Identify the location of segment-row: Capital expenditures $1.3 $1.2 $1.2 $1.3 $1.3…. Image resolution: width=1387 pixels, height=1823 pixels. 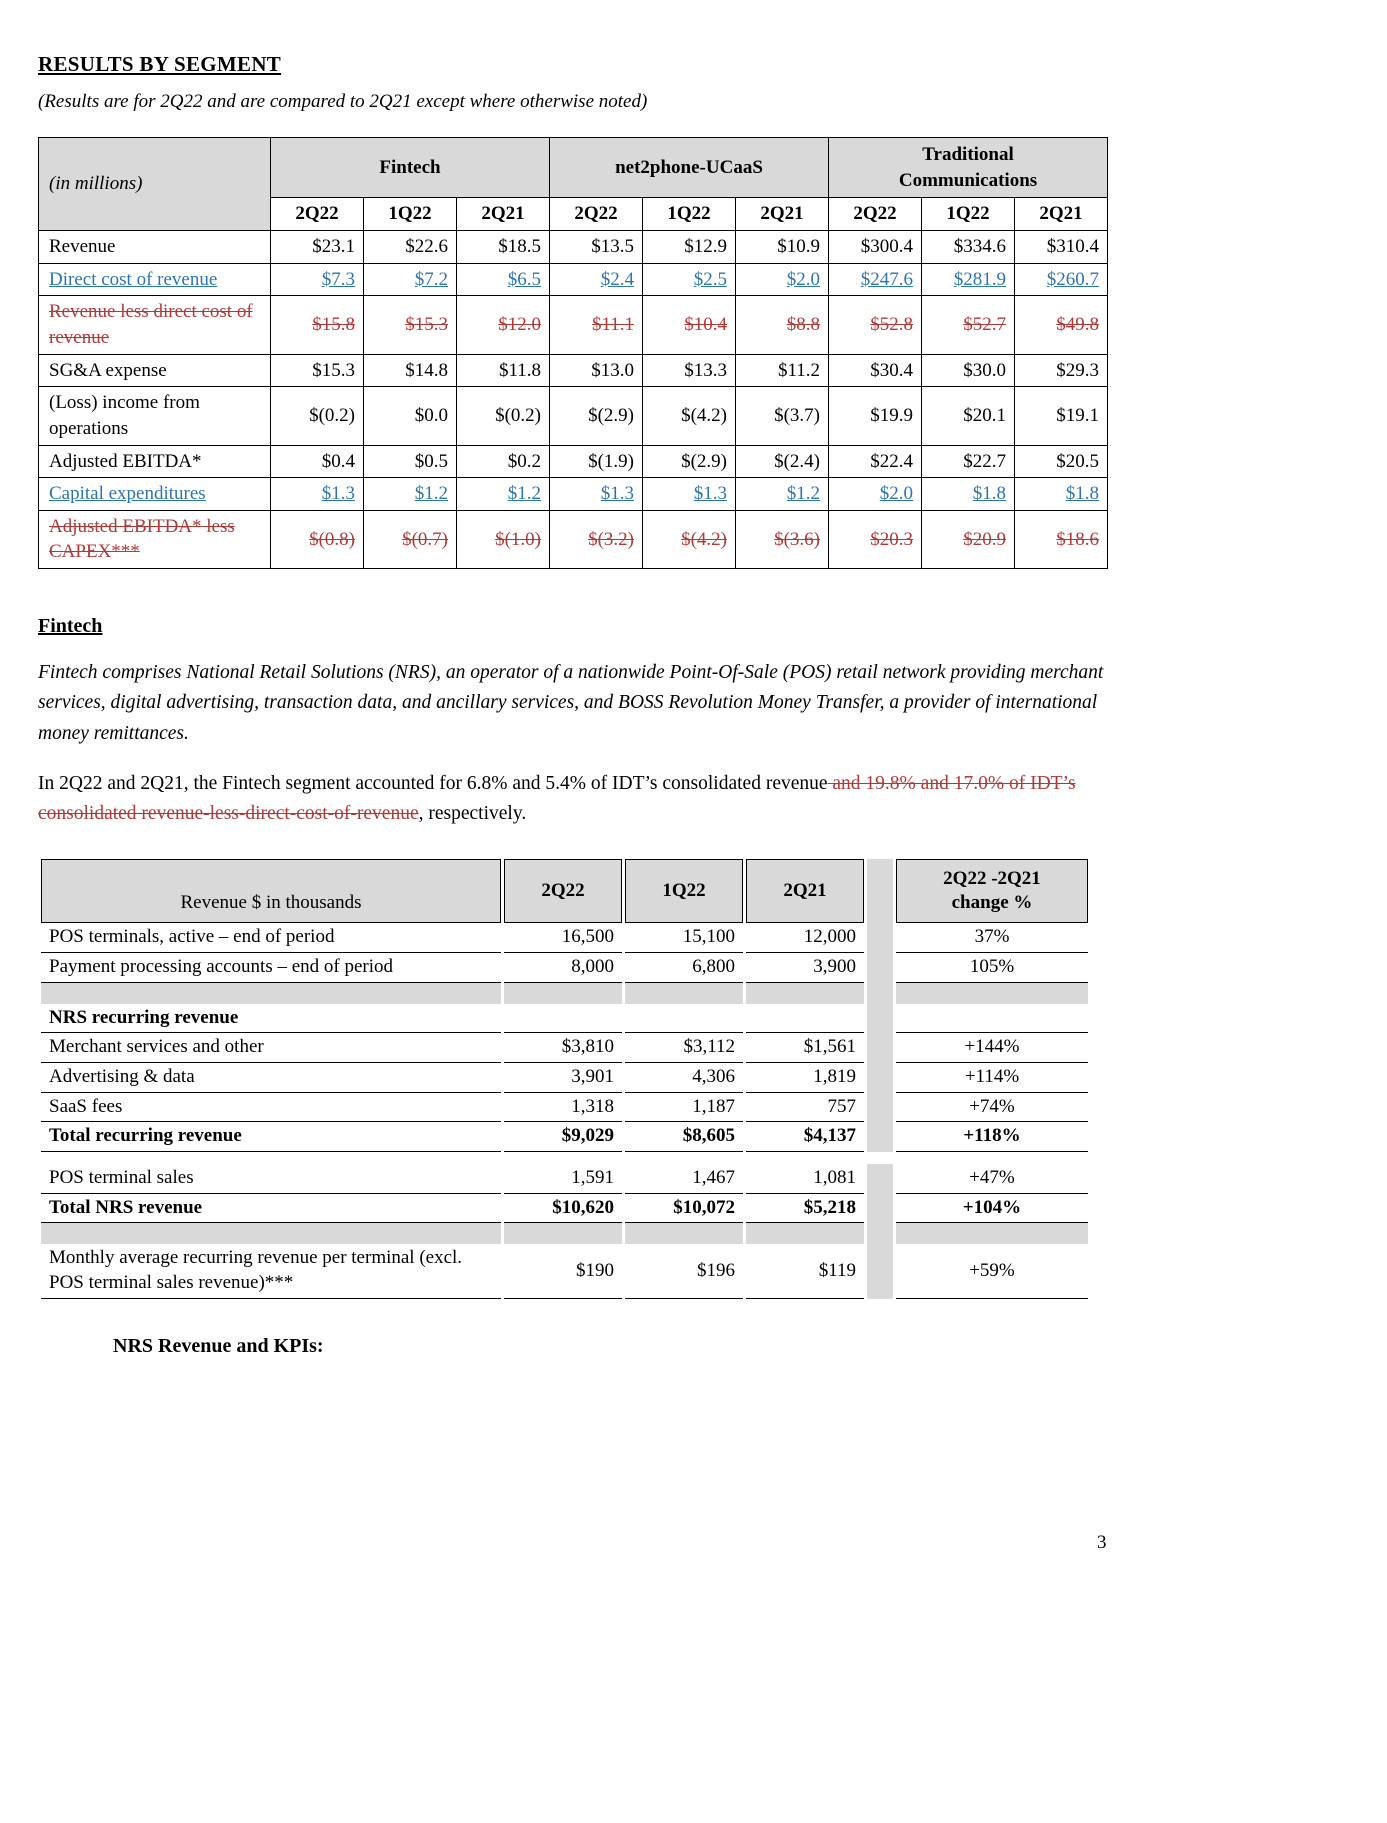
(573, 494).